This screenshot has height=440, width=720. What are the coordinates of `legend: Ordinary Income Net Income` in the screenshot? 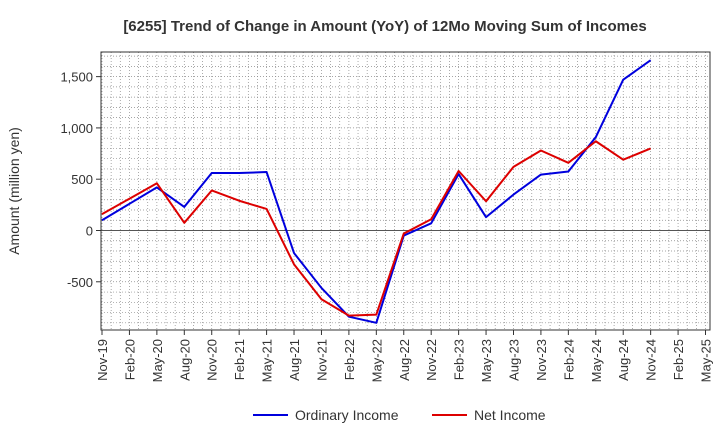 It's located at (399, 415).